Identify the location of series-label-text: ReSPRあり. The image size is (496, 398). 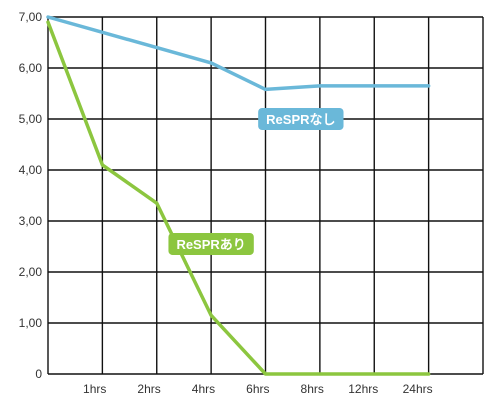
(210, 244).